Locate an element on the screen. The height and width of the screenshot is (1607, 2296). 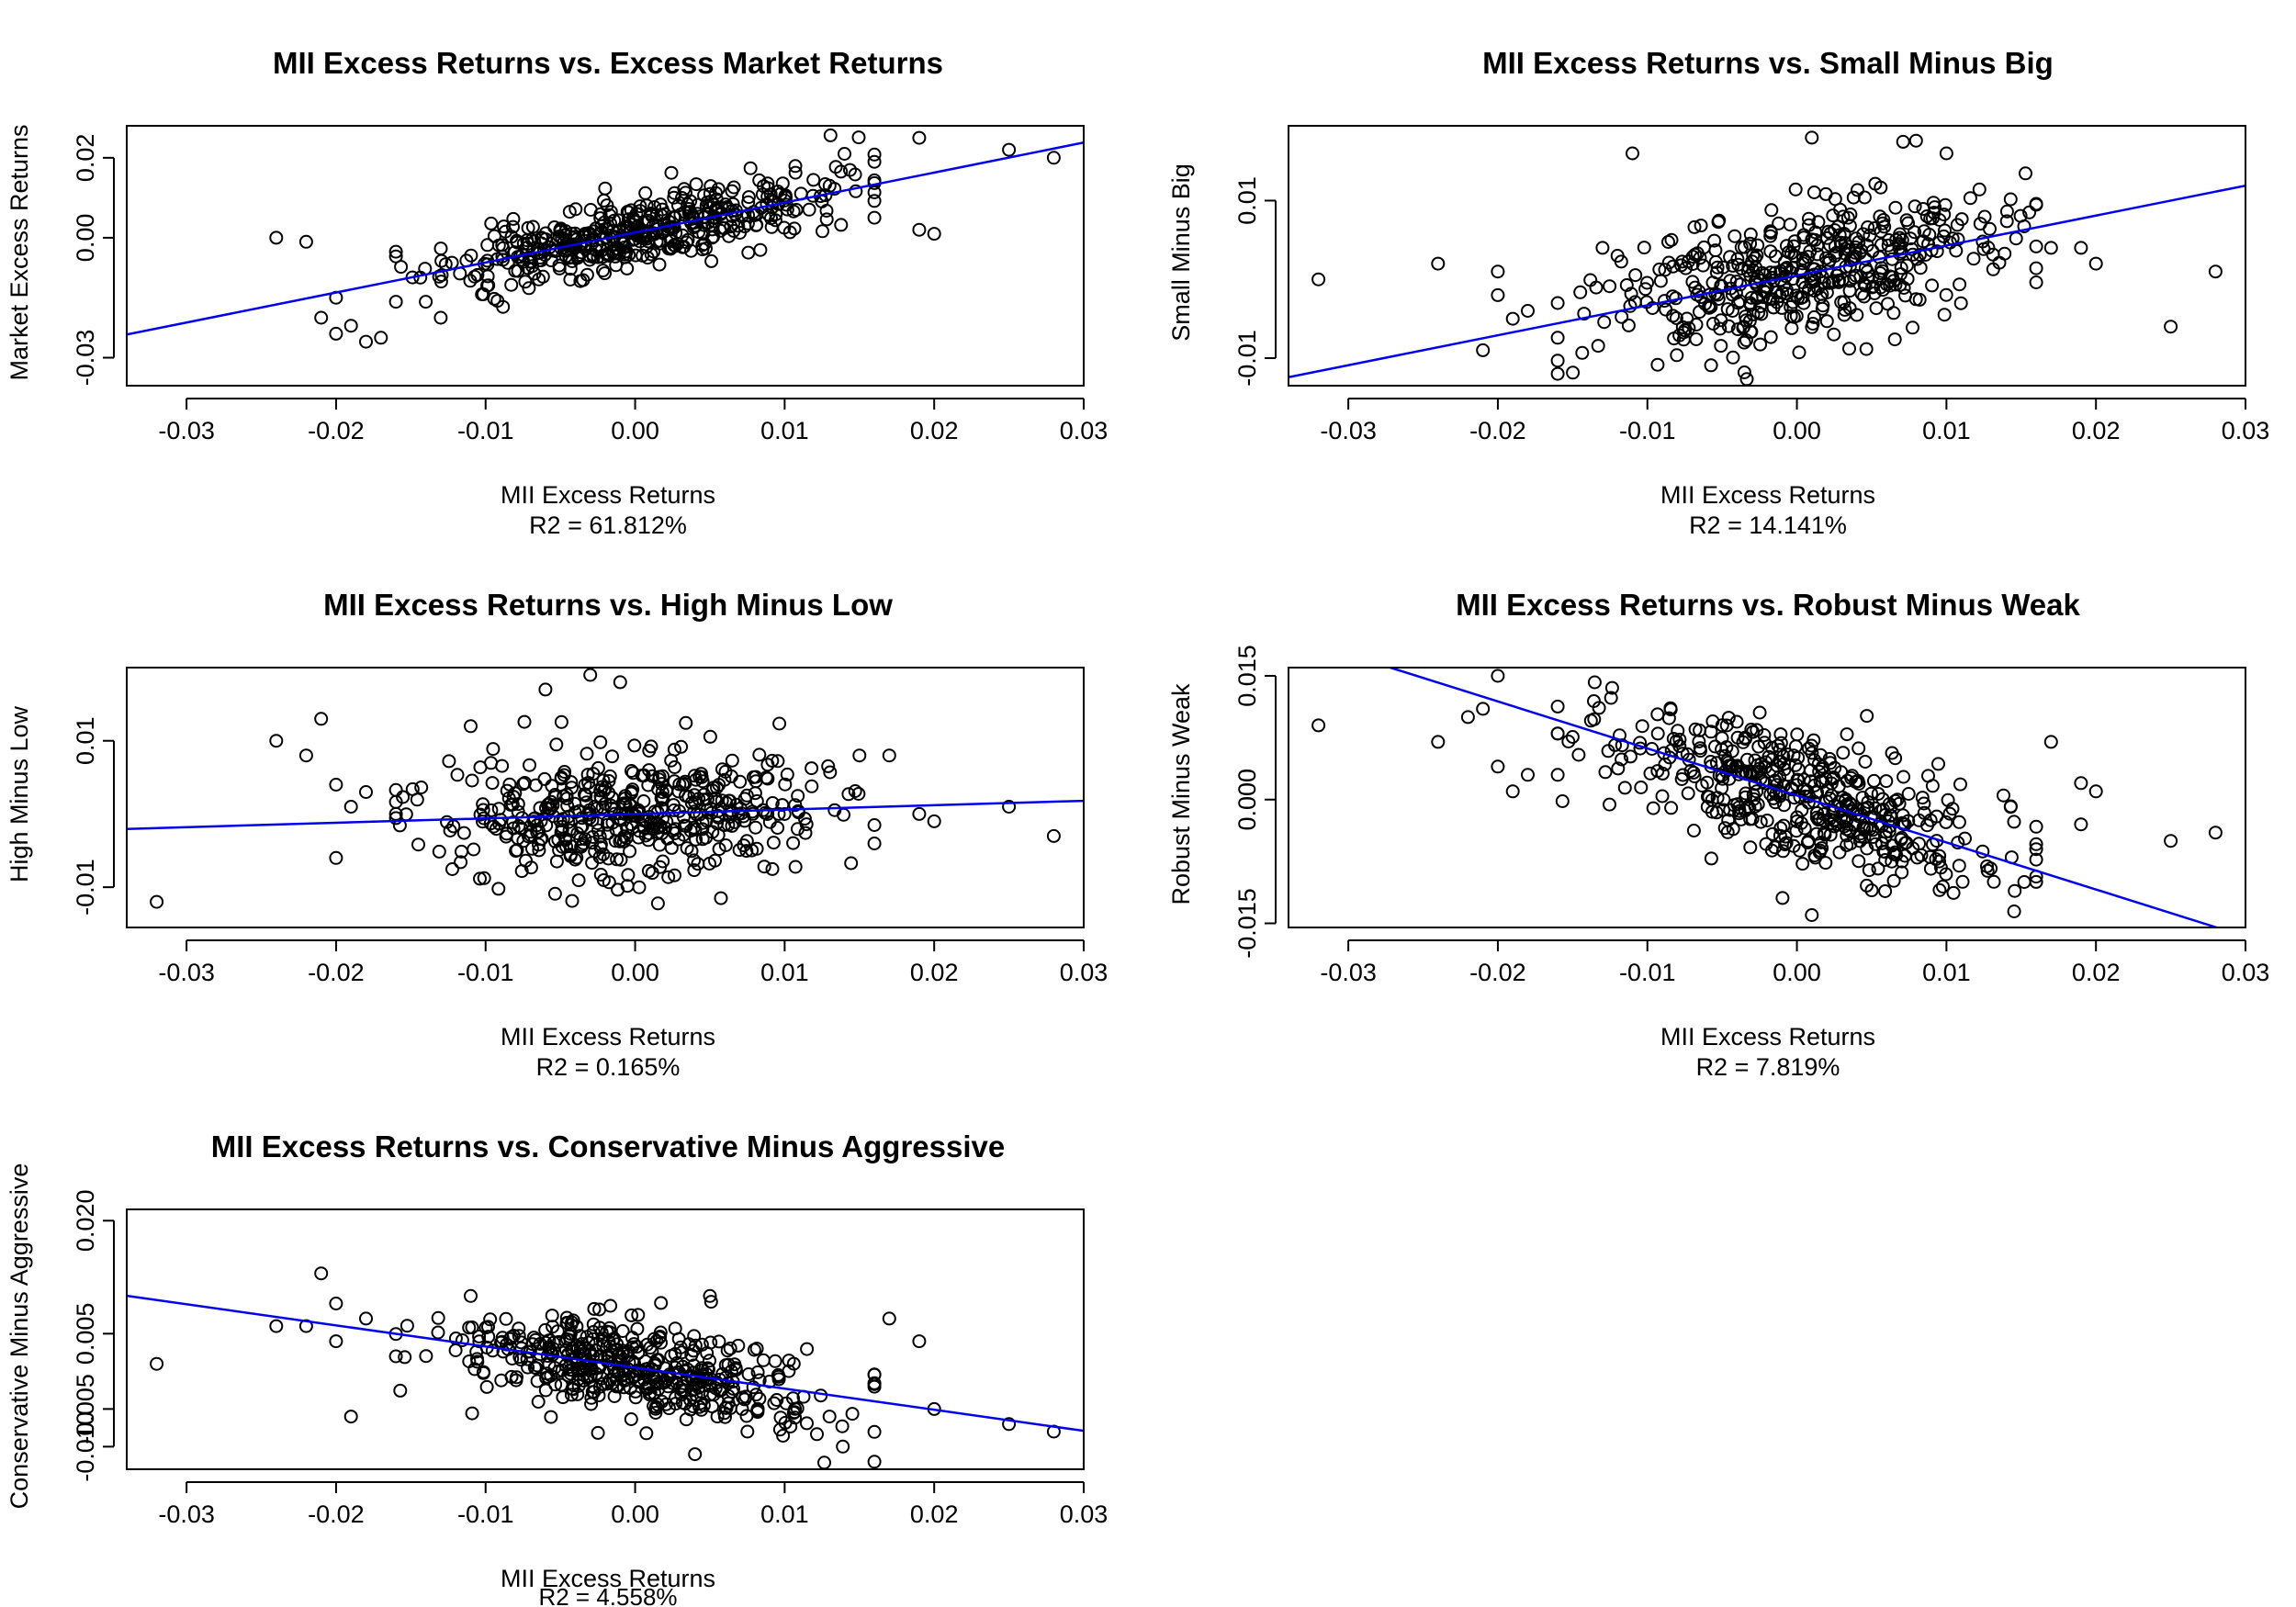
y-tick-label: 0.000 is located at coordinates (1247, 800).